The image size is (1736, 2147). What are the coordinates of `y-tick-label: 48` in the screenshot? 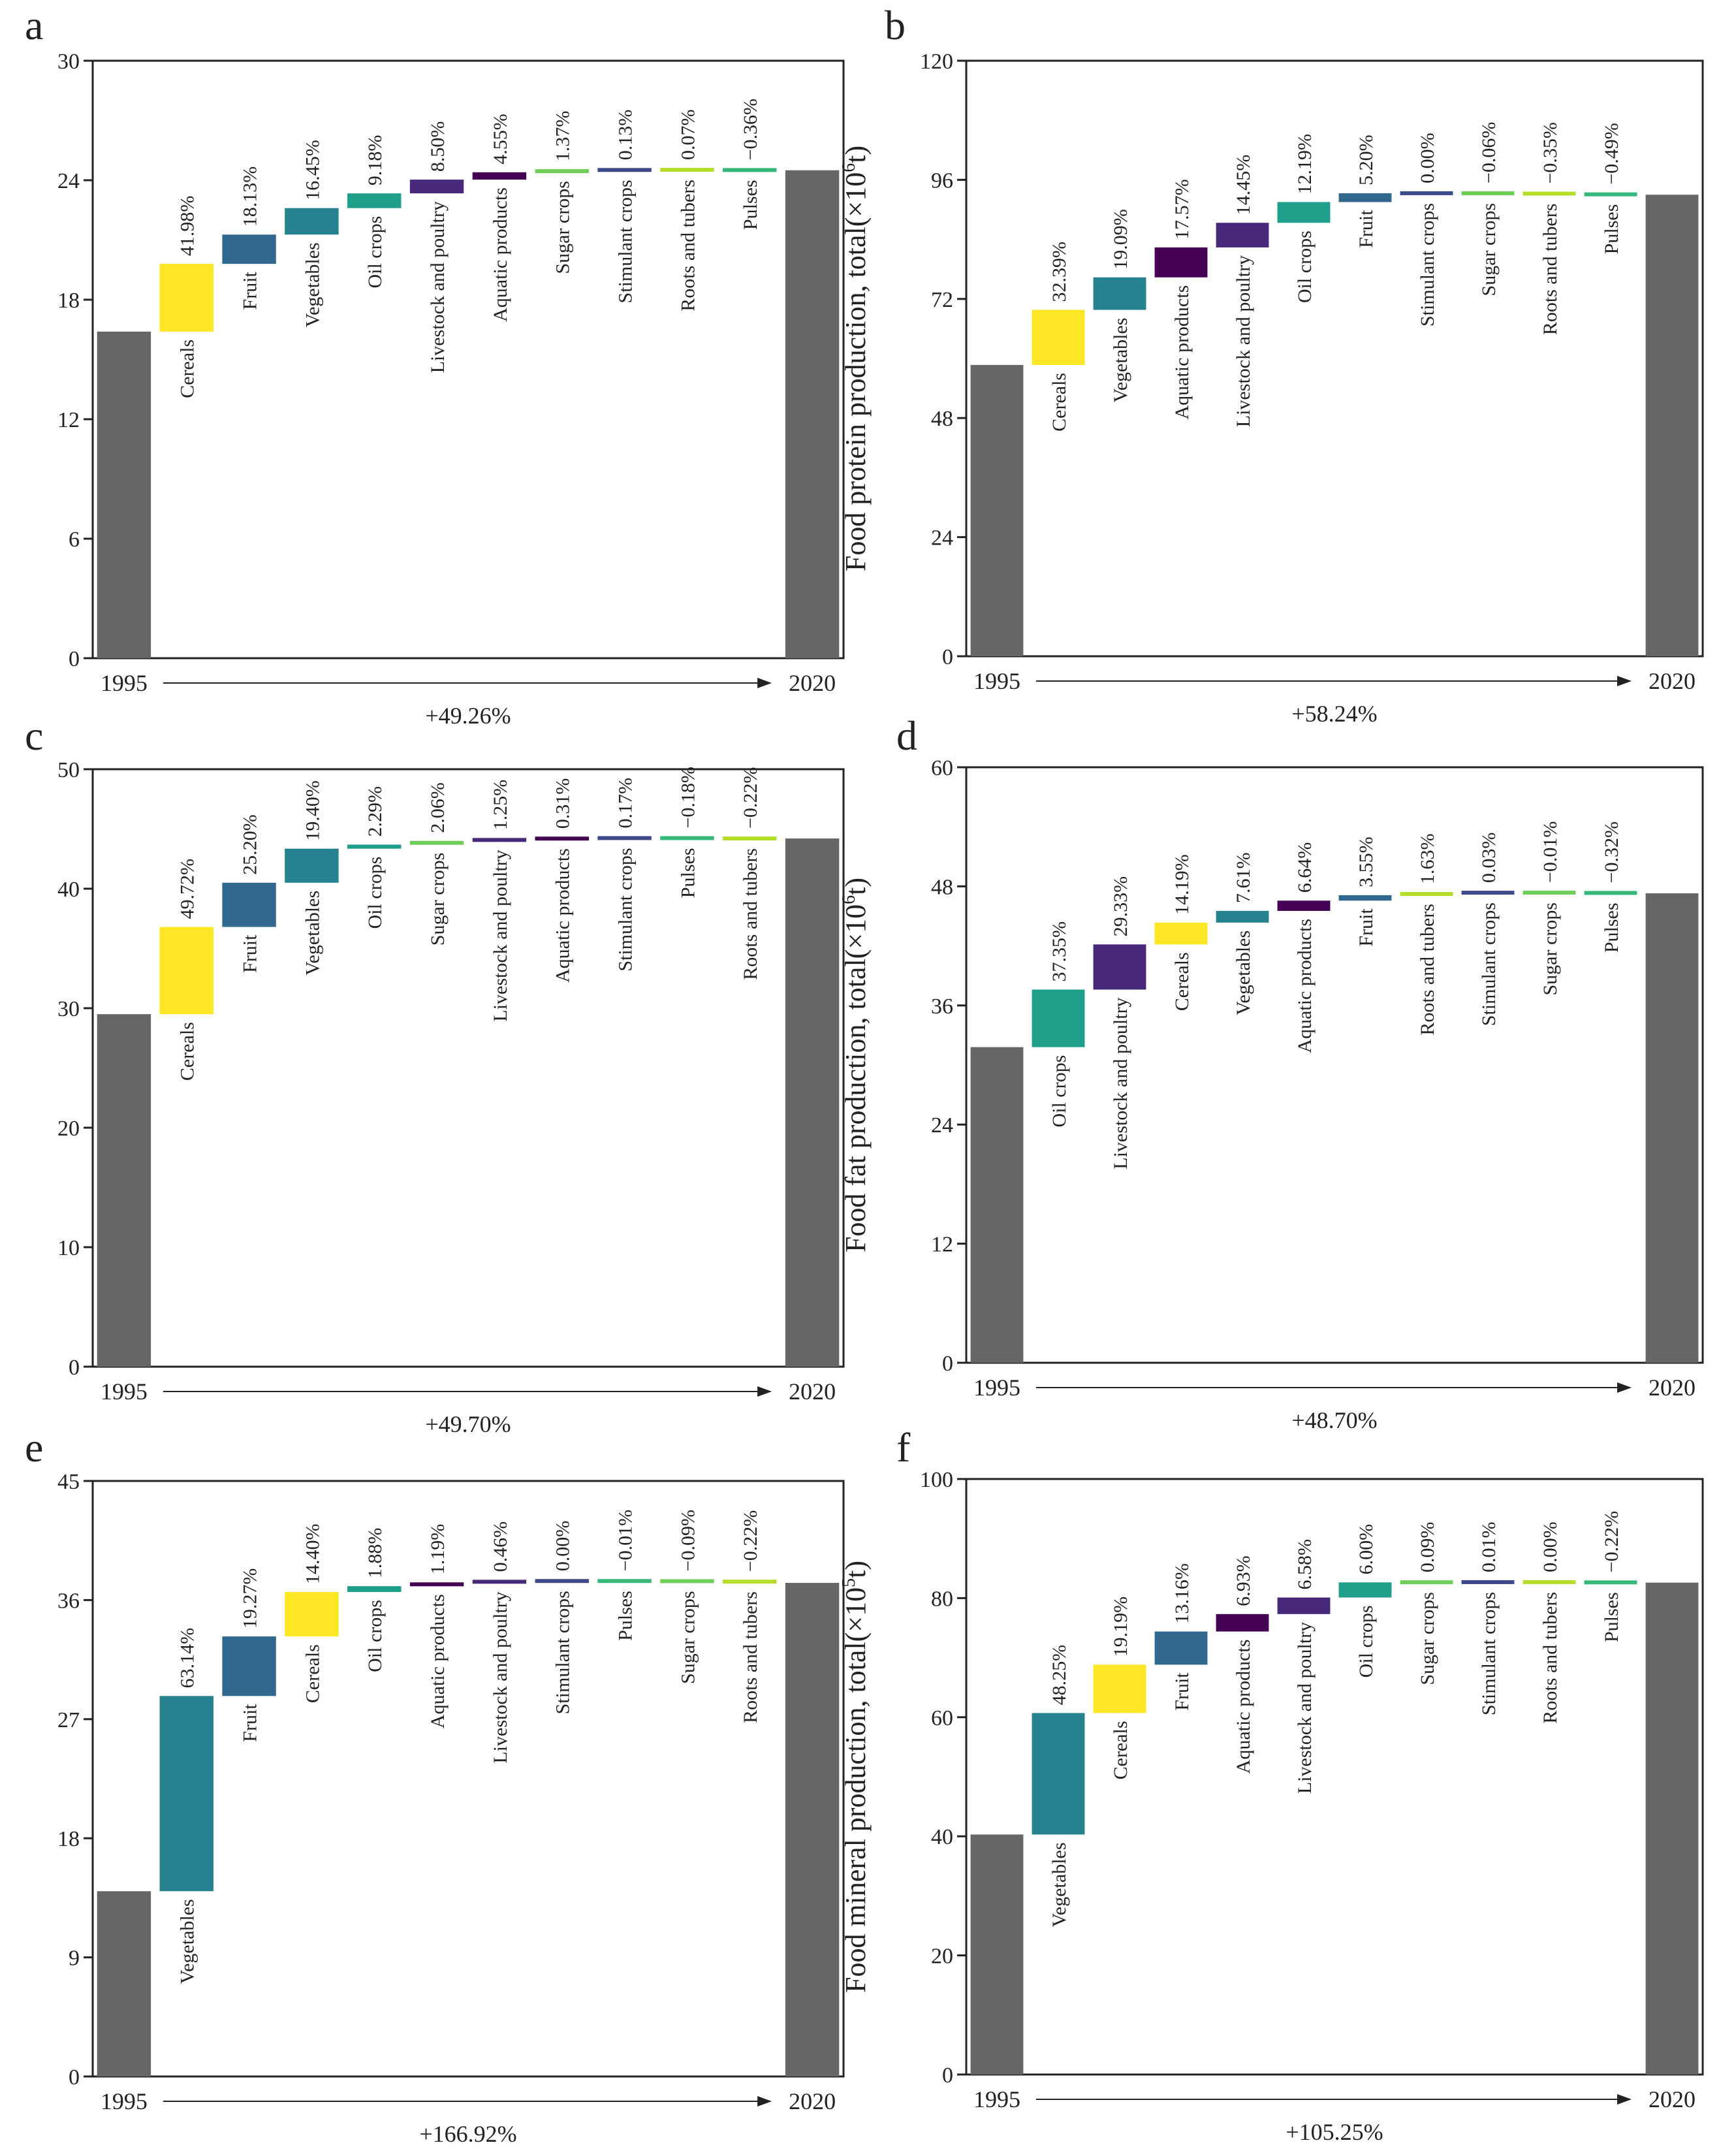 It's located at (942, 419).